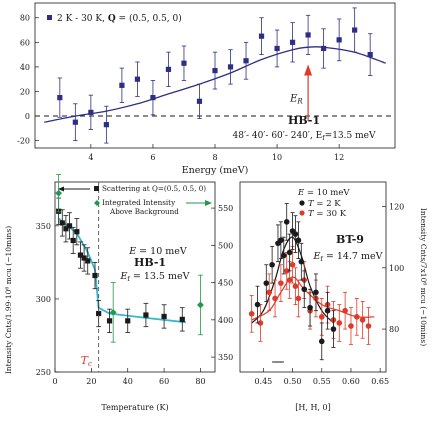  What do you see at coordinates (312, 407) in the screenshot?
I see `br-x-axis-label: [H, H, 0]` at bounding box center [312, 407].